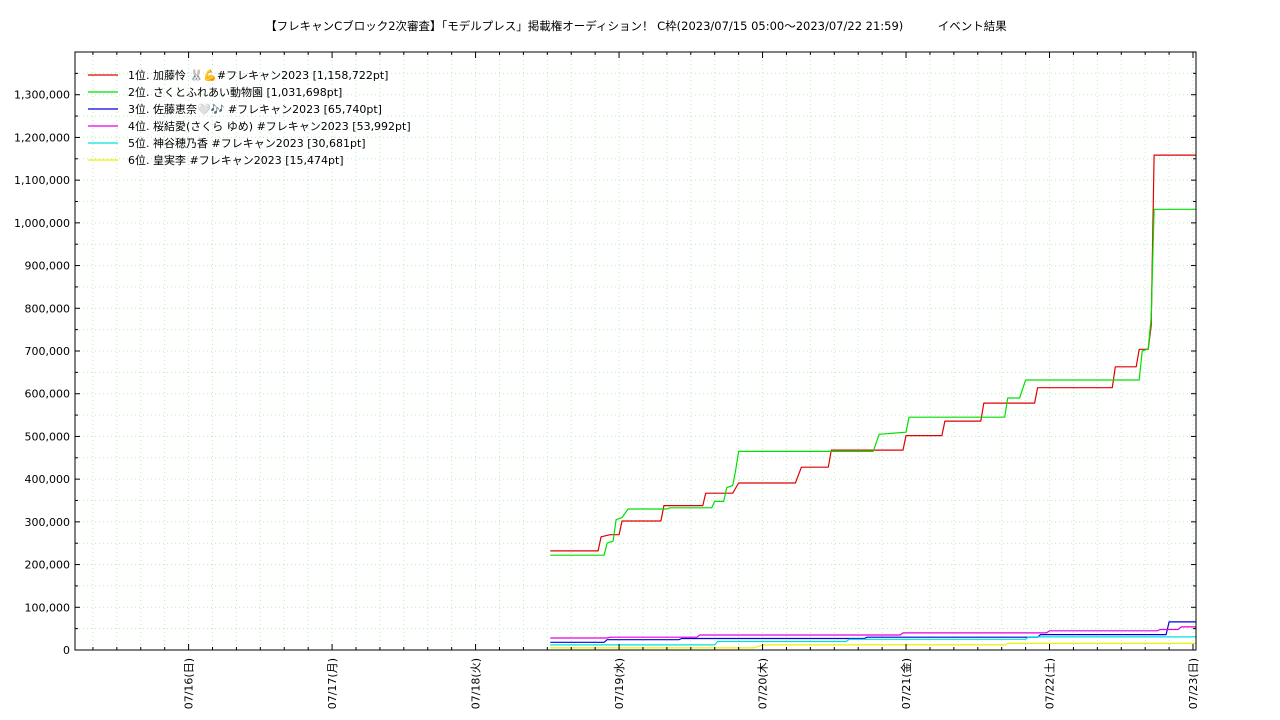 This screenshot has height=720, width=1280. What do you see at coordinates (236, 160) in the screenshot?
I see `legend-label-6: 6位. 皇実李 #フレキャン2023 [15,474pt]` at bounding box center [236, 160].